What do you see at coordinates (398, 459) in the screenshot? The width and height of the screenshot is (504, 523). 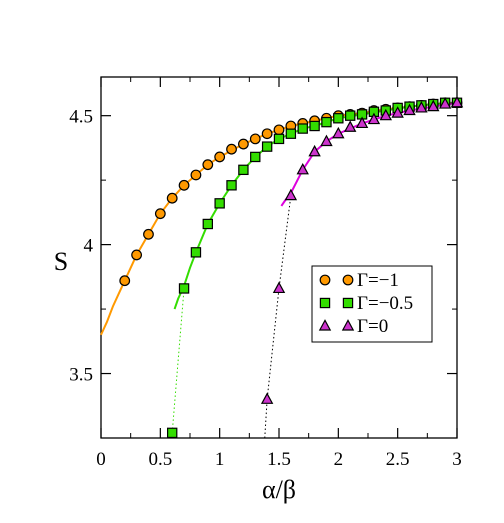 I see `x-tick-label: 2.5` at bounding box center [398, 459].